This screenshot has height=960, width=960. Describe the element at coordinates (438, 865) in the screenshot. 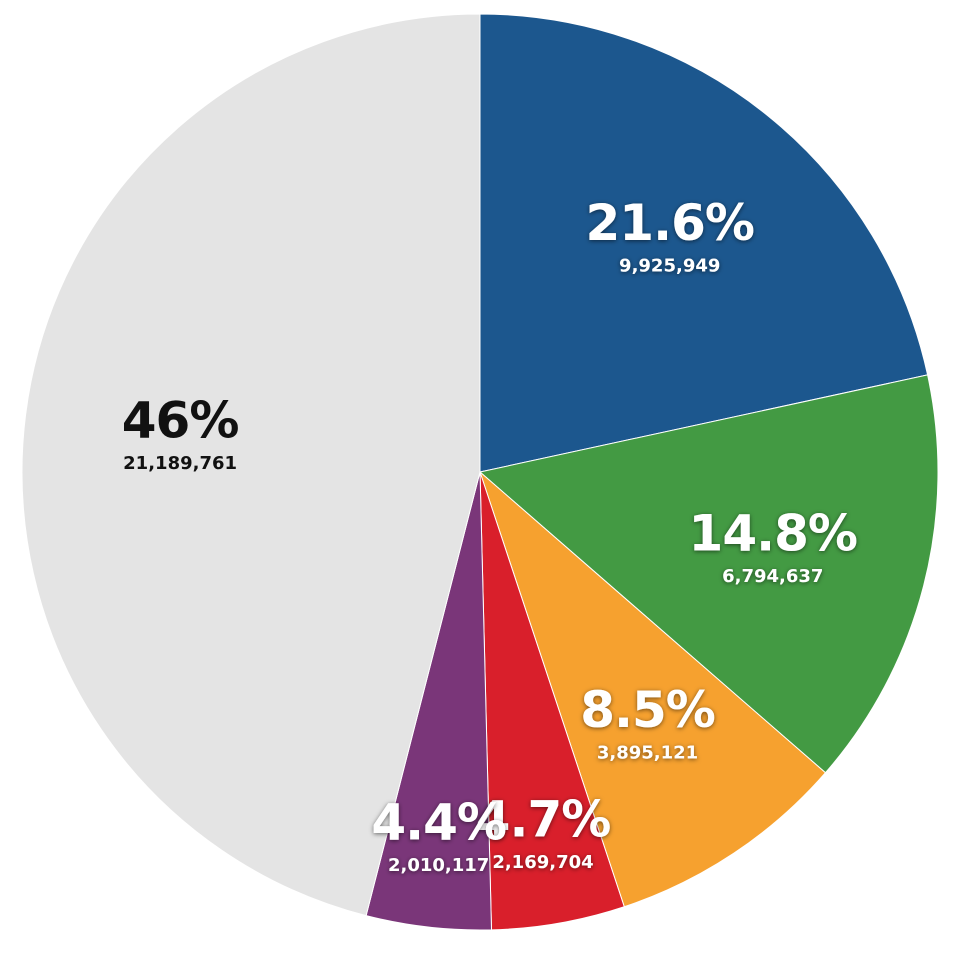

I see `count-label: 2,010,117` at that location.